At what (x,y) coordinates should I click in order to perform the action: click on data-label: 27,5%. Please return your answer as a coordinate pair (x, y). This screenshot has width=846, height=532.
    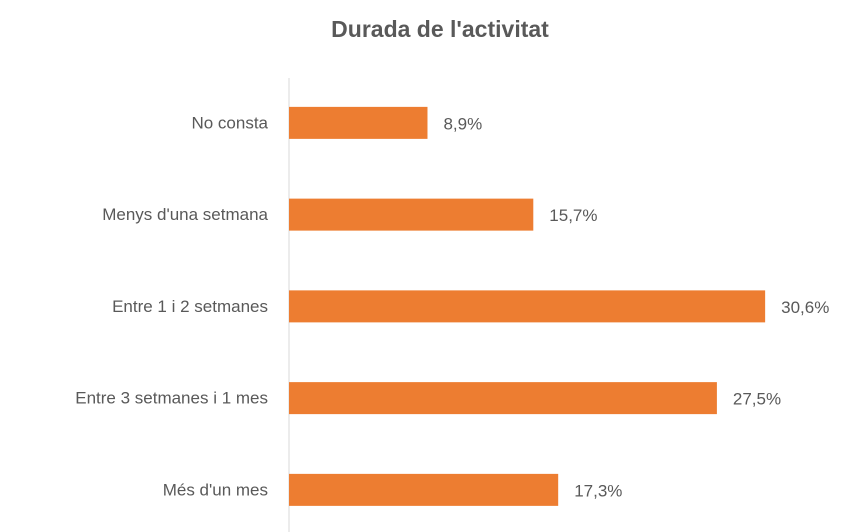
    Looking at the image, I should click on (757, 399).